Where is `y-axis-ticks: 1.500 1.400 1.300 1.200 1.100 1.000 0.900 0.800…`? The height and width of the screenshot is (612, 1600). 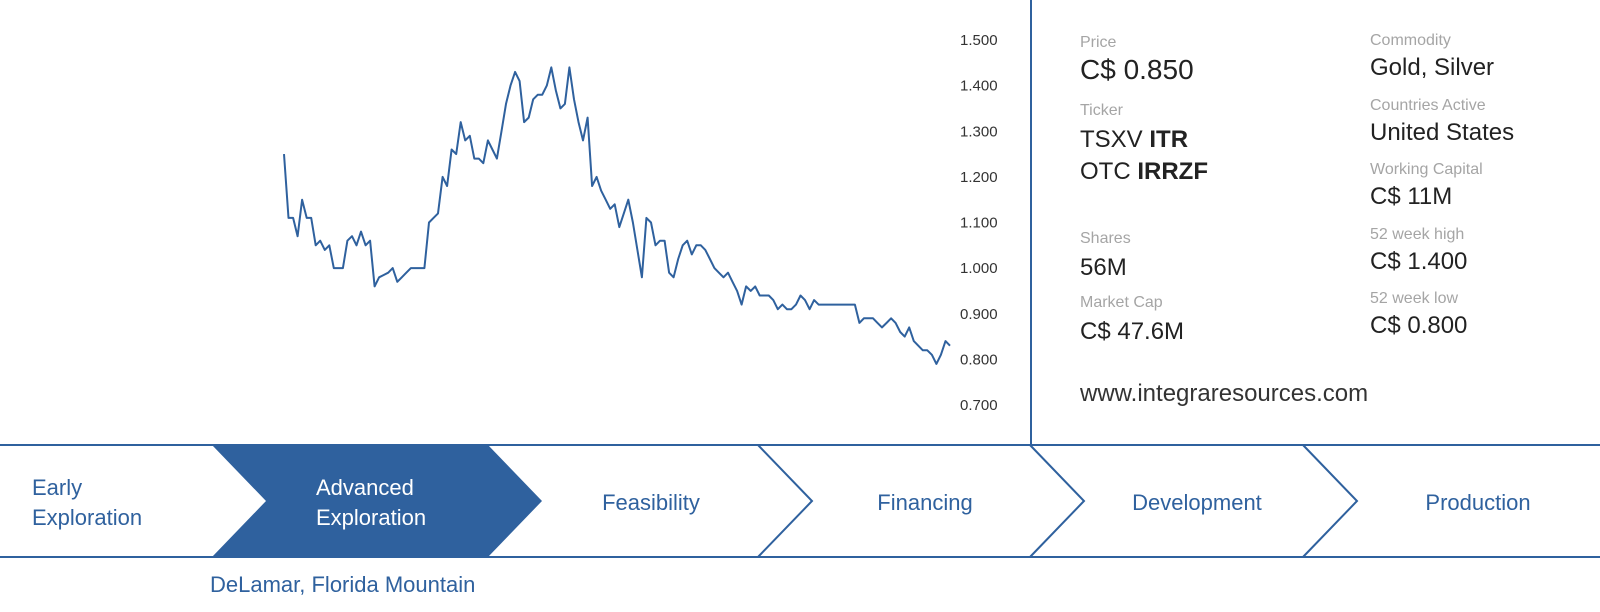
y-axis-ticks: 1.500 1.400 1.300 1.200 1.100 1.000 0.900 0.800… is located at coordinates (979, 223).